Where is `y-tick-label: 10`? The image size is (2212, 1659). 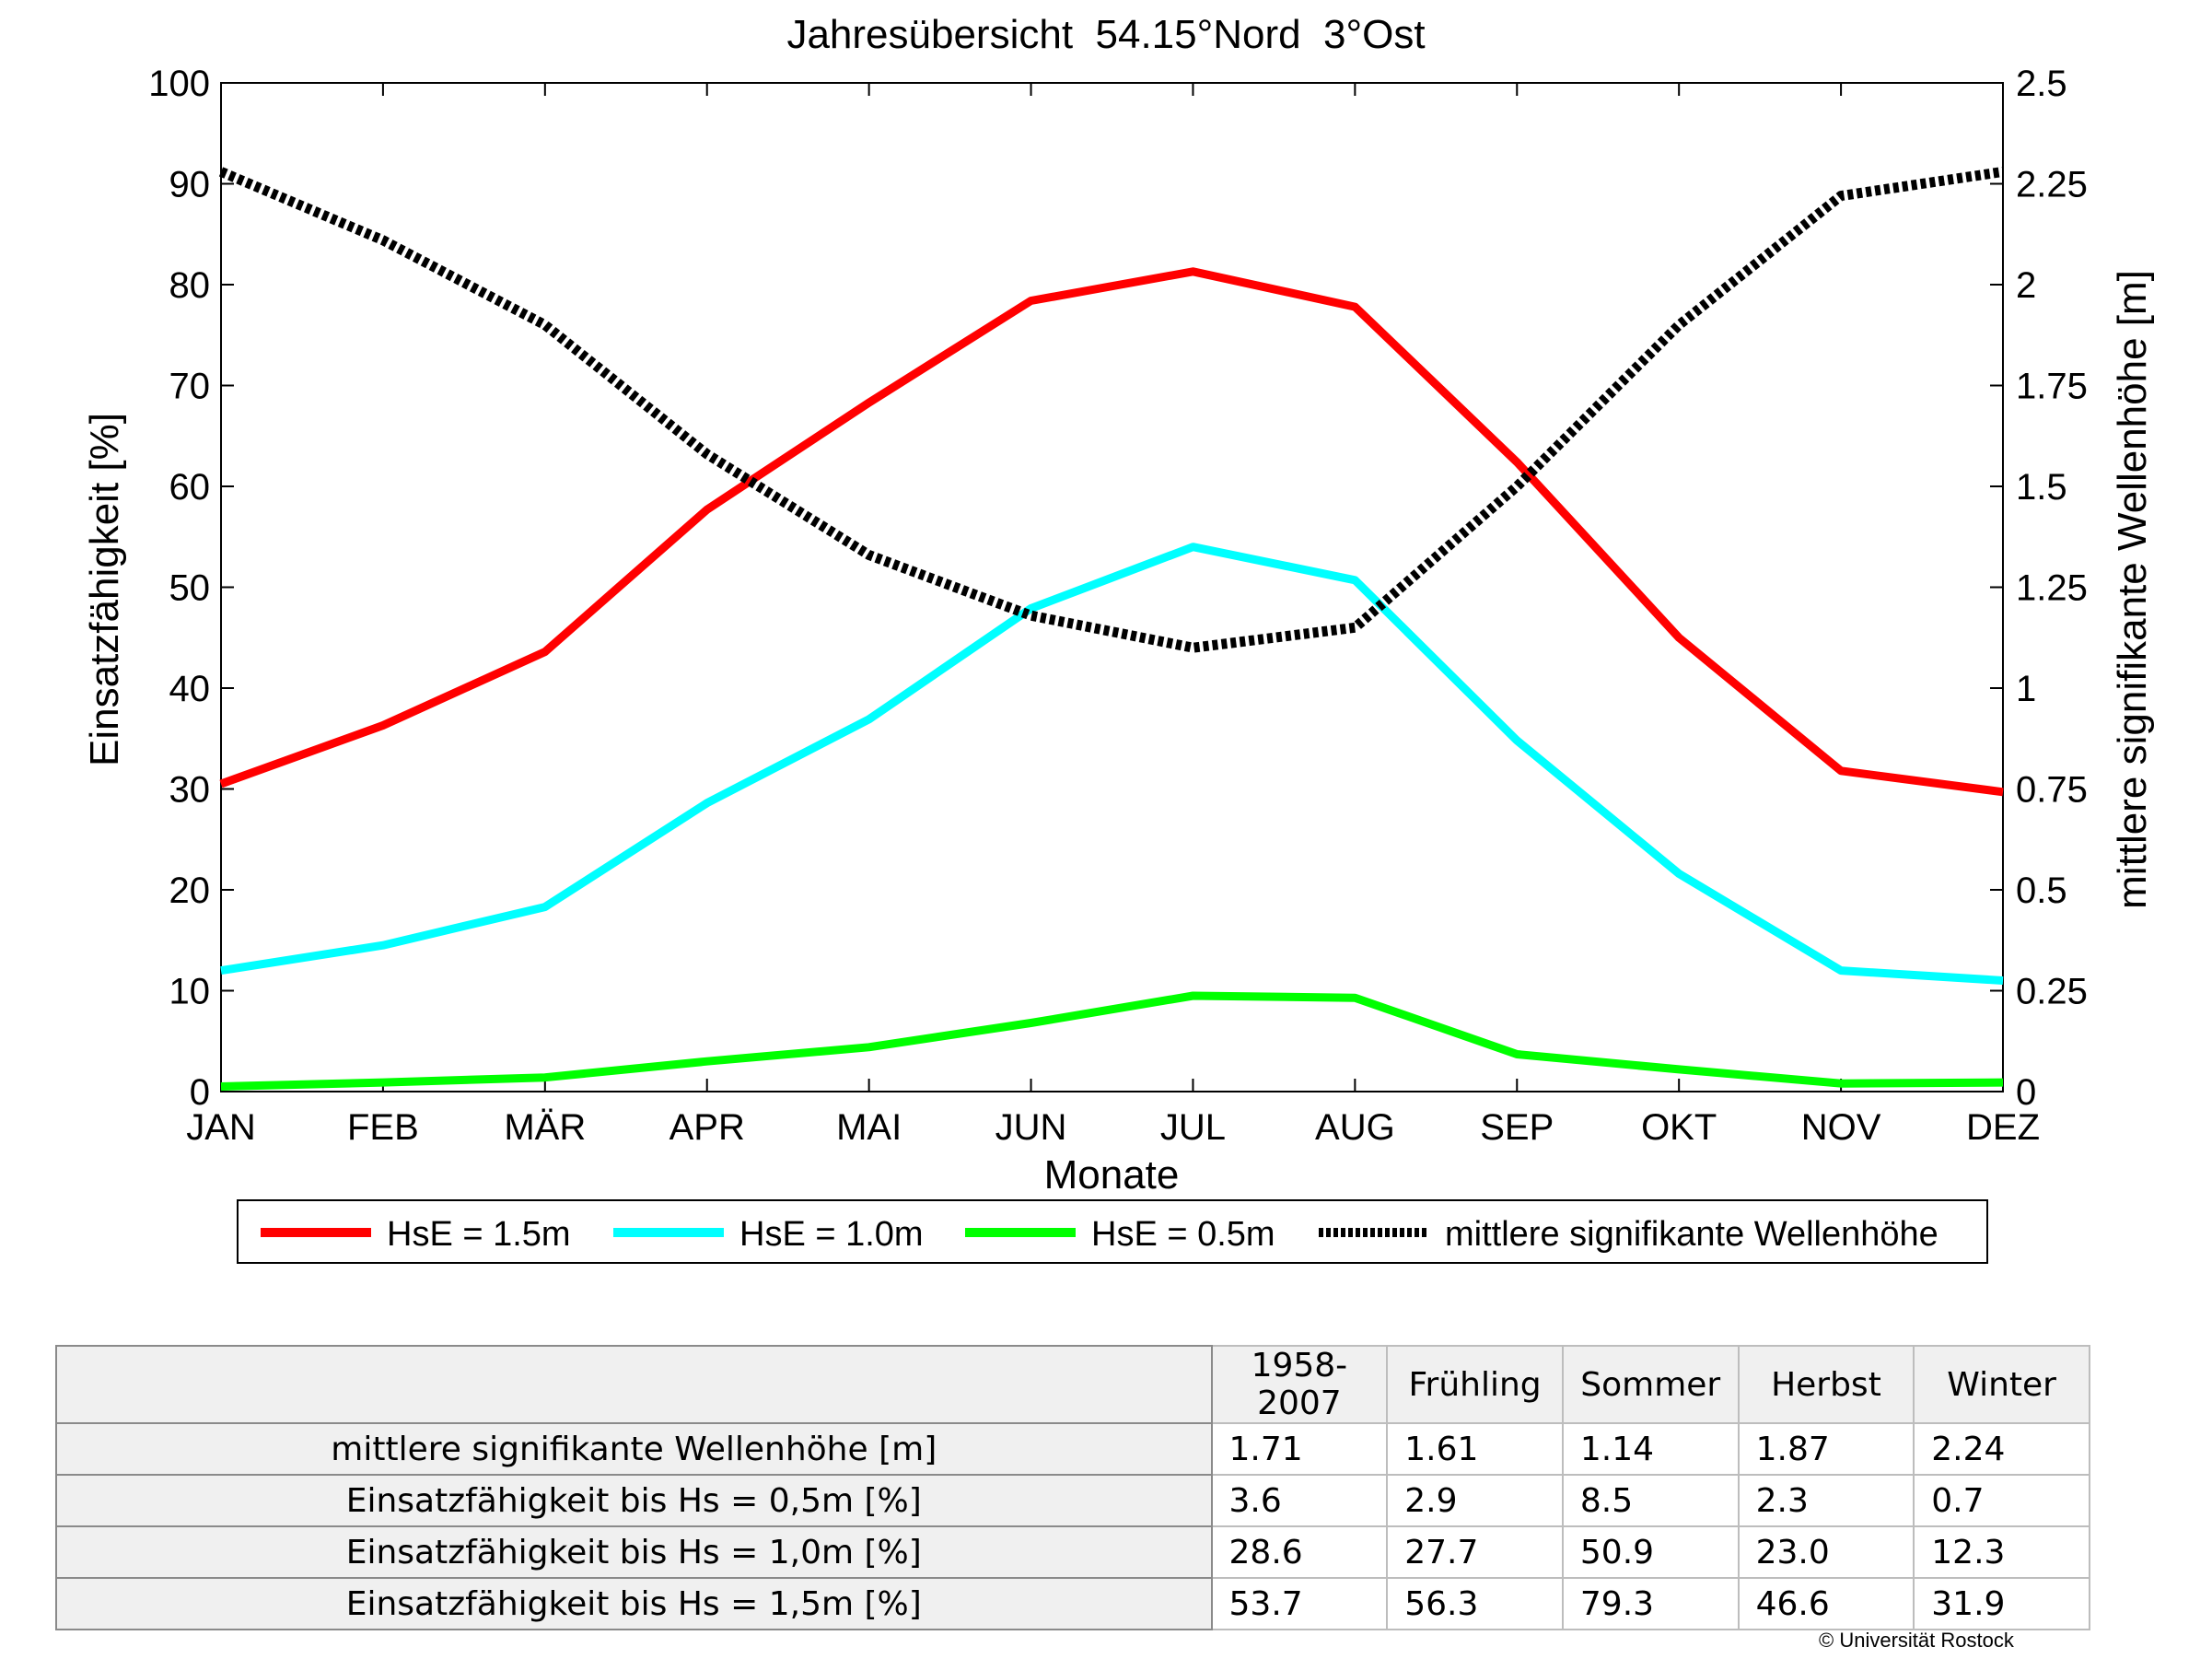 y-tick-label: 10 is located at coordinates (190, 992).